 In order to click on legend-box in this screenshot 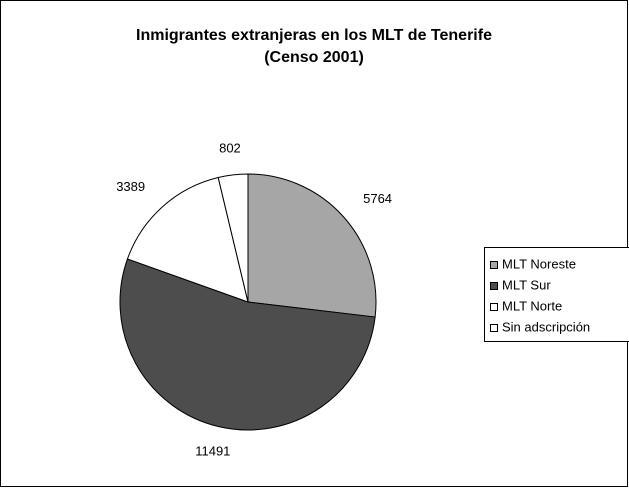, I will do `click(556, 294)`.